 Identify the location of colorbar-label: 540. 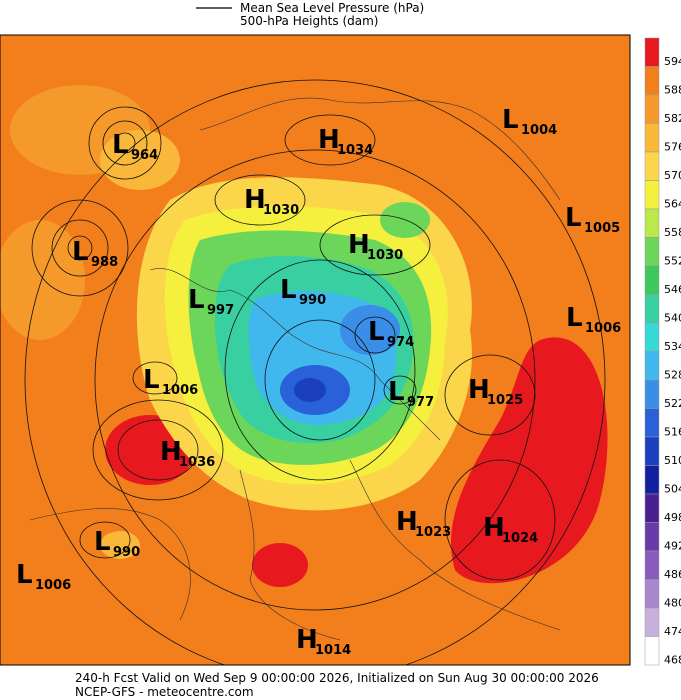
(672, 318).